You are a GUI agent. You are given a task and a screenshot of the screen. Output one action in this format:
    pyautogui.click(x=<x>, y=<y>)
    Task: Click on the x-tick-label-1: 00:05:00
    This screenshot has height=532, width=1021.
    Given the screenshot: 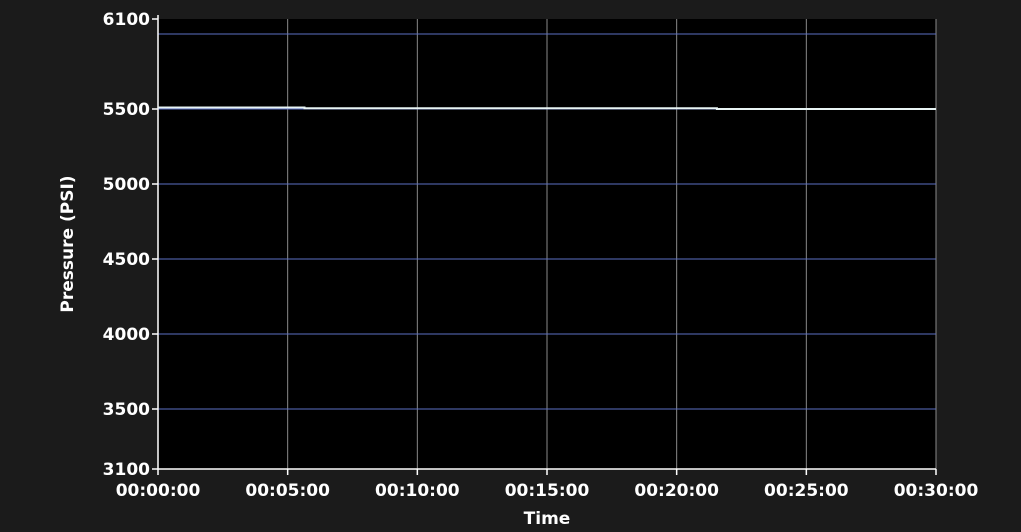 What is the action you would take?
    pyautogui.click(x=287, y=491)
    